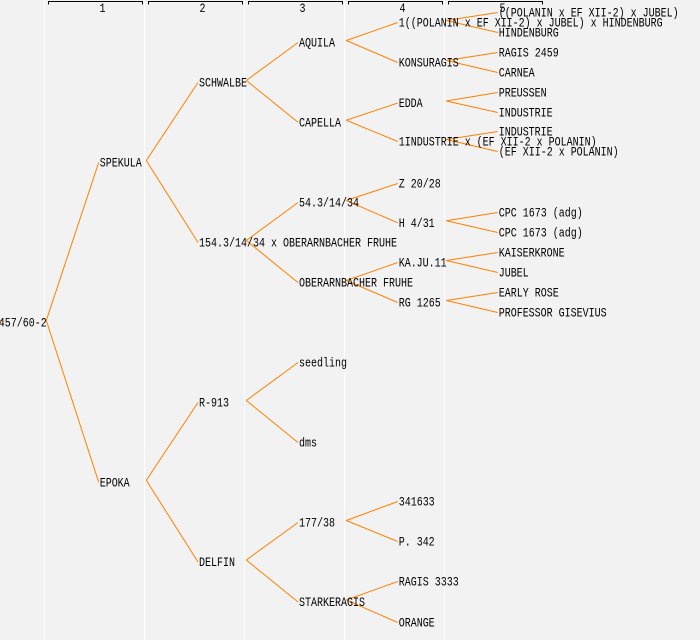  What do you see at coordinates (317, 523) in the screenshot?
I see `svg-text: 177/38` at bounding box center [317, 523].